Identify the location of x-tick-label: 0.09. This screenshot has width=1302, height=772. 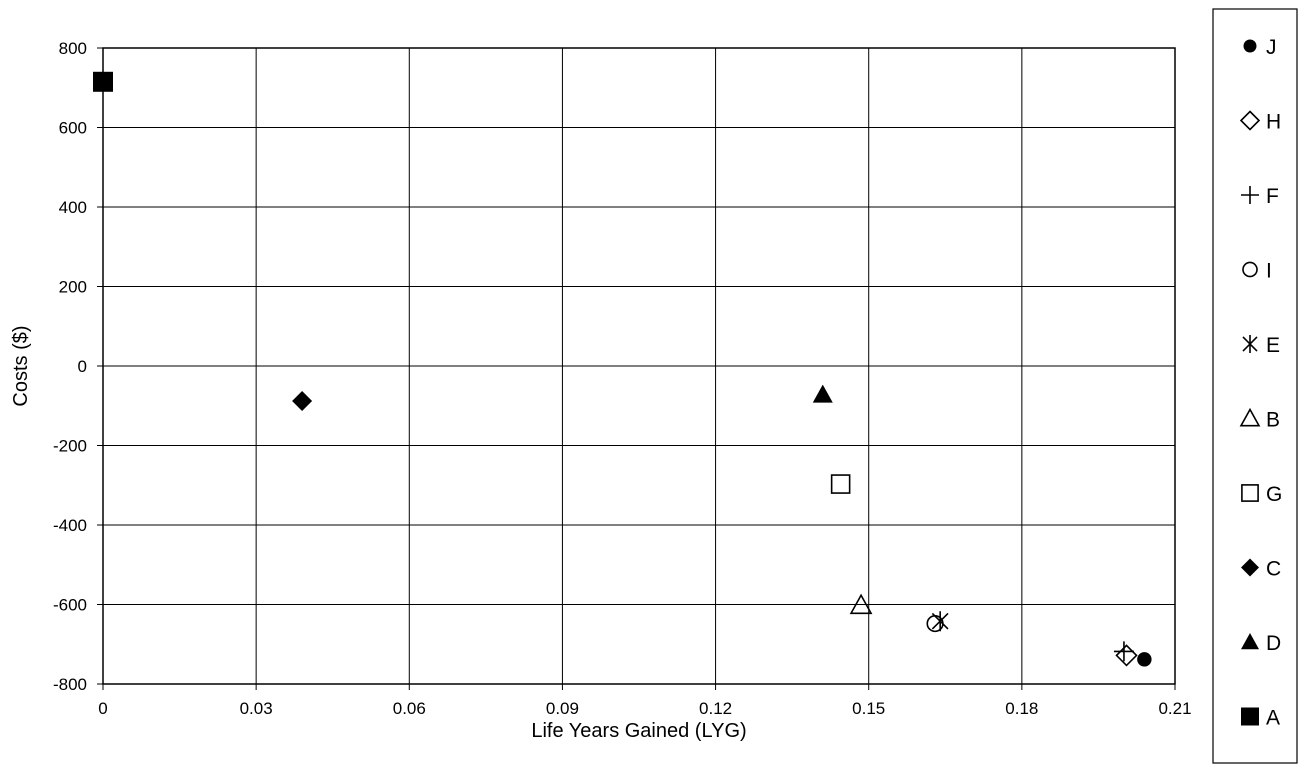
(562, 708).